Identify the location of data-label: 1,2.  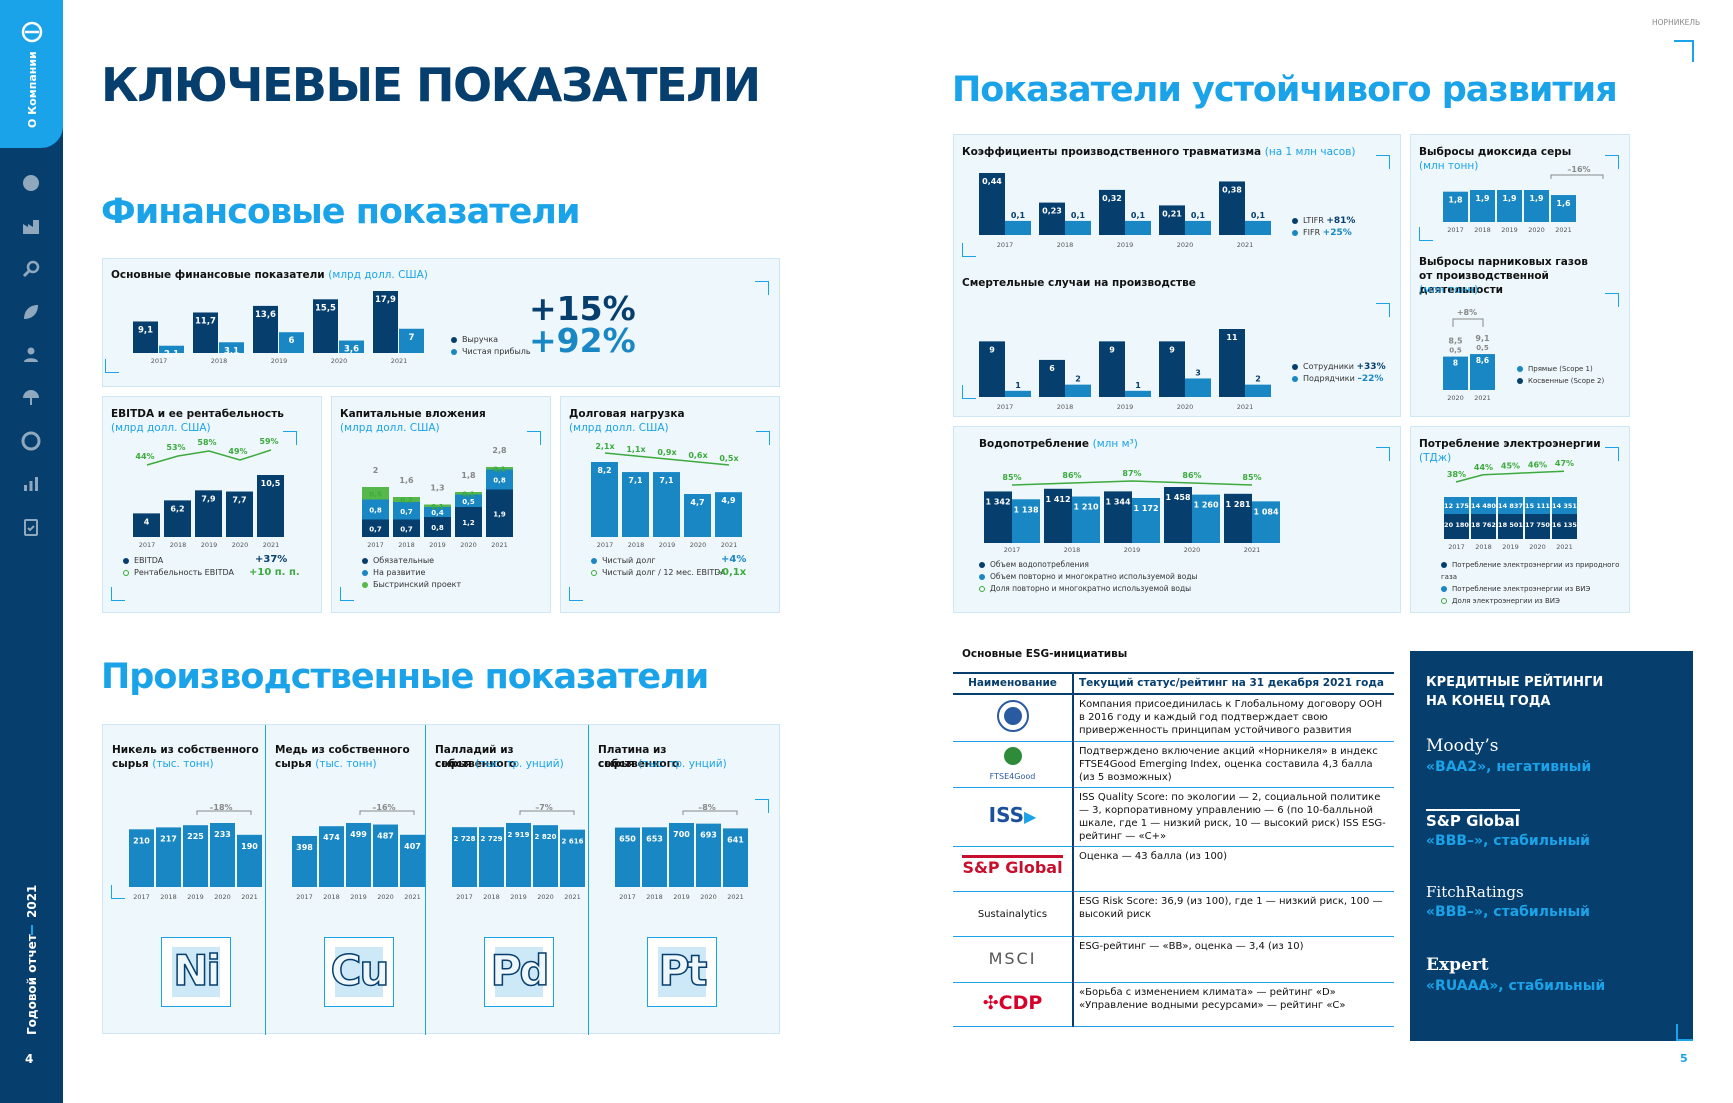
(468, 523).